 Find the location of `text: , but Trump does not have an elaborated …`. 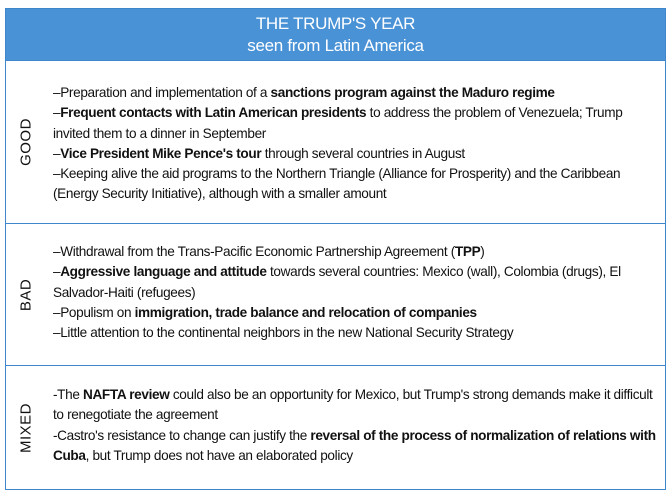

text: , but Trump does not have an elaborated … is located at coordinates (219, 455).